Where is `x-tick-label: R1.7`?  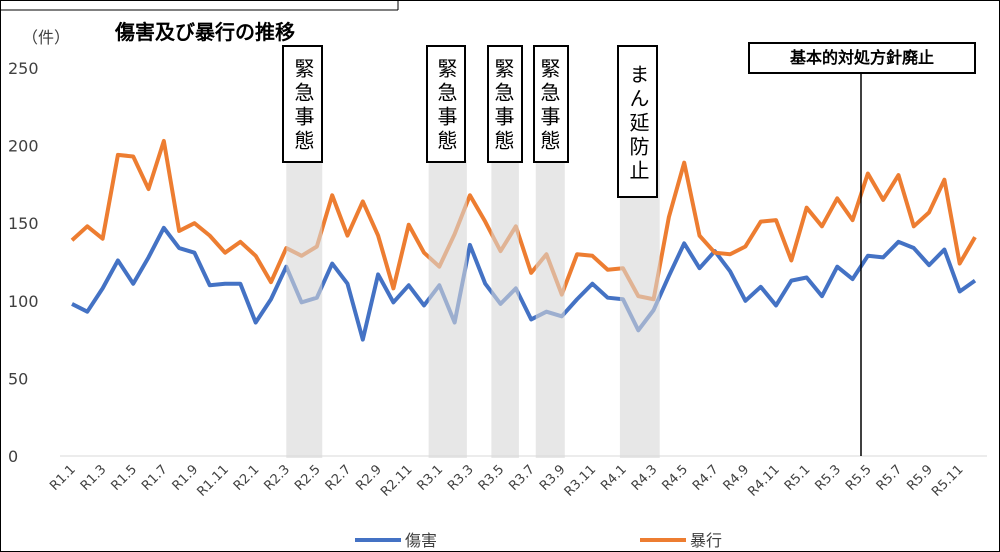 x-tick-label: R1.7 is located at coordinates (155, 478).